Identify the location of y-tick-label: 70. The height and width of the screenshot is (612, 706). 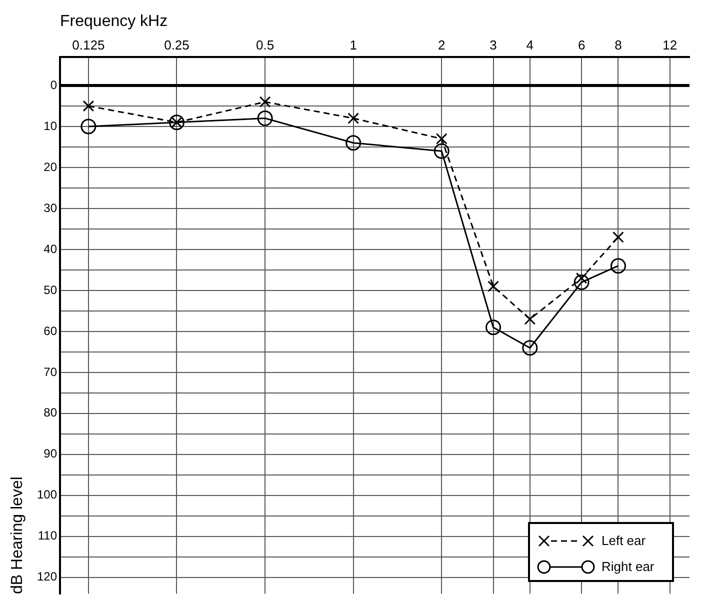
(51, 371).